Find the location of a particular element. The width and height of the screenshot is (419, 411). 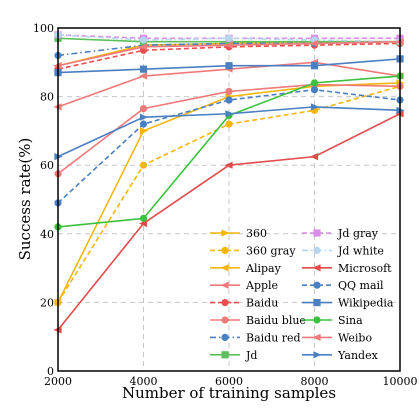

x-axis-title: Number of training samples is located at coordinates (229, 393).